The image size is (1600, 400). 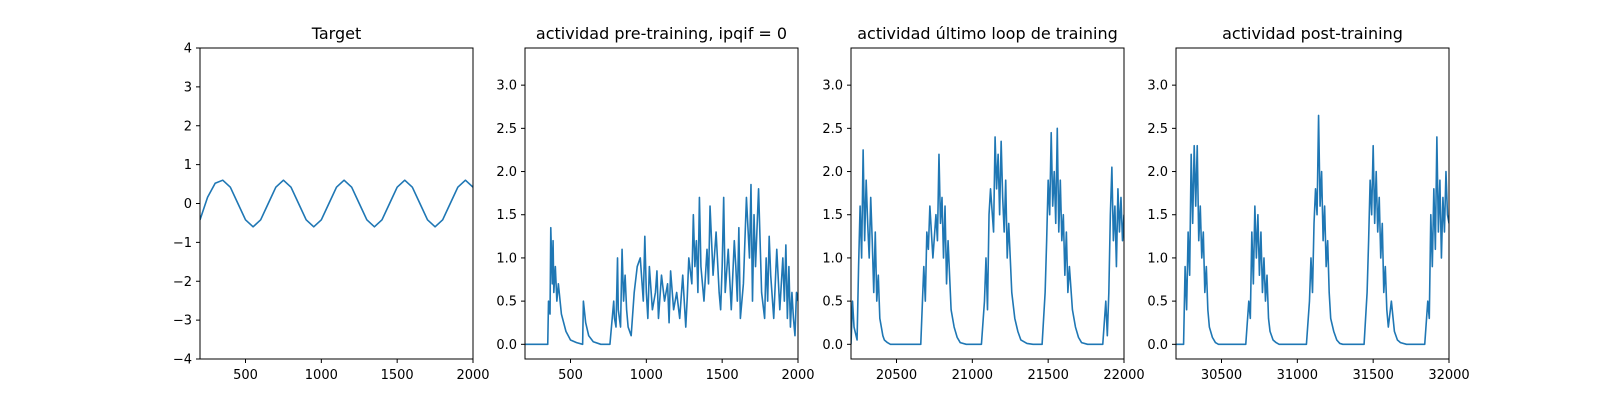 What do you see at coordinates (972, 375) in the screenshot?
I see `x-tick-label: 21000` at bounding box center [972, 375].